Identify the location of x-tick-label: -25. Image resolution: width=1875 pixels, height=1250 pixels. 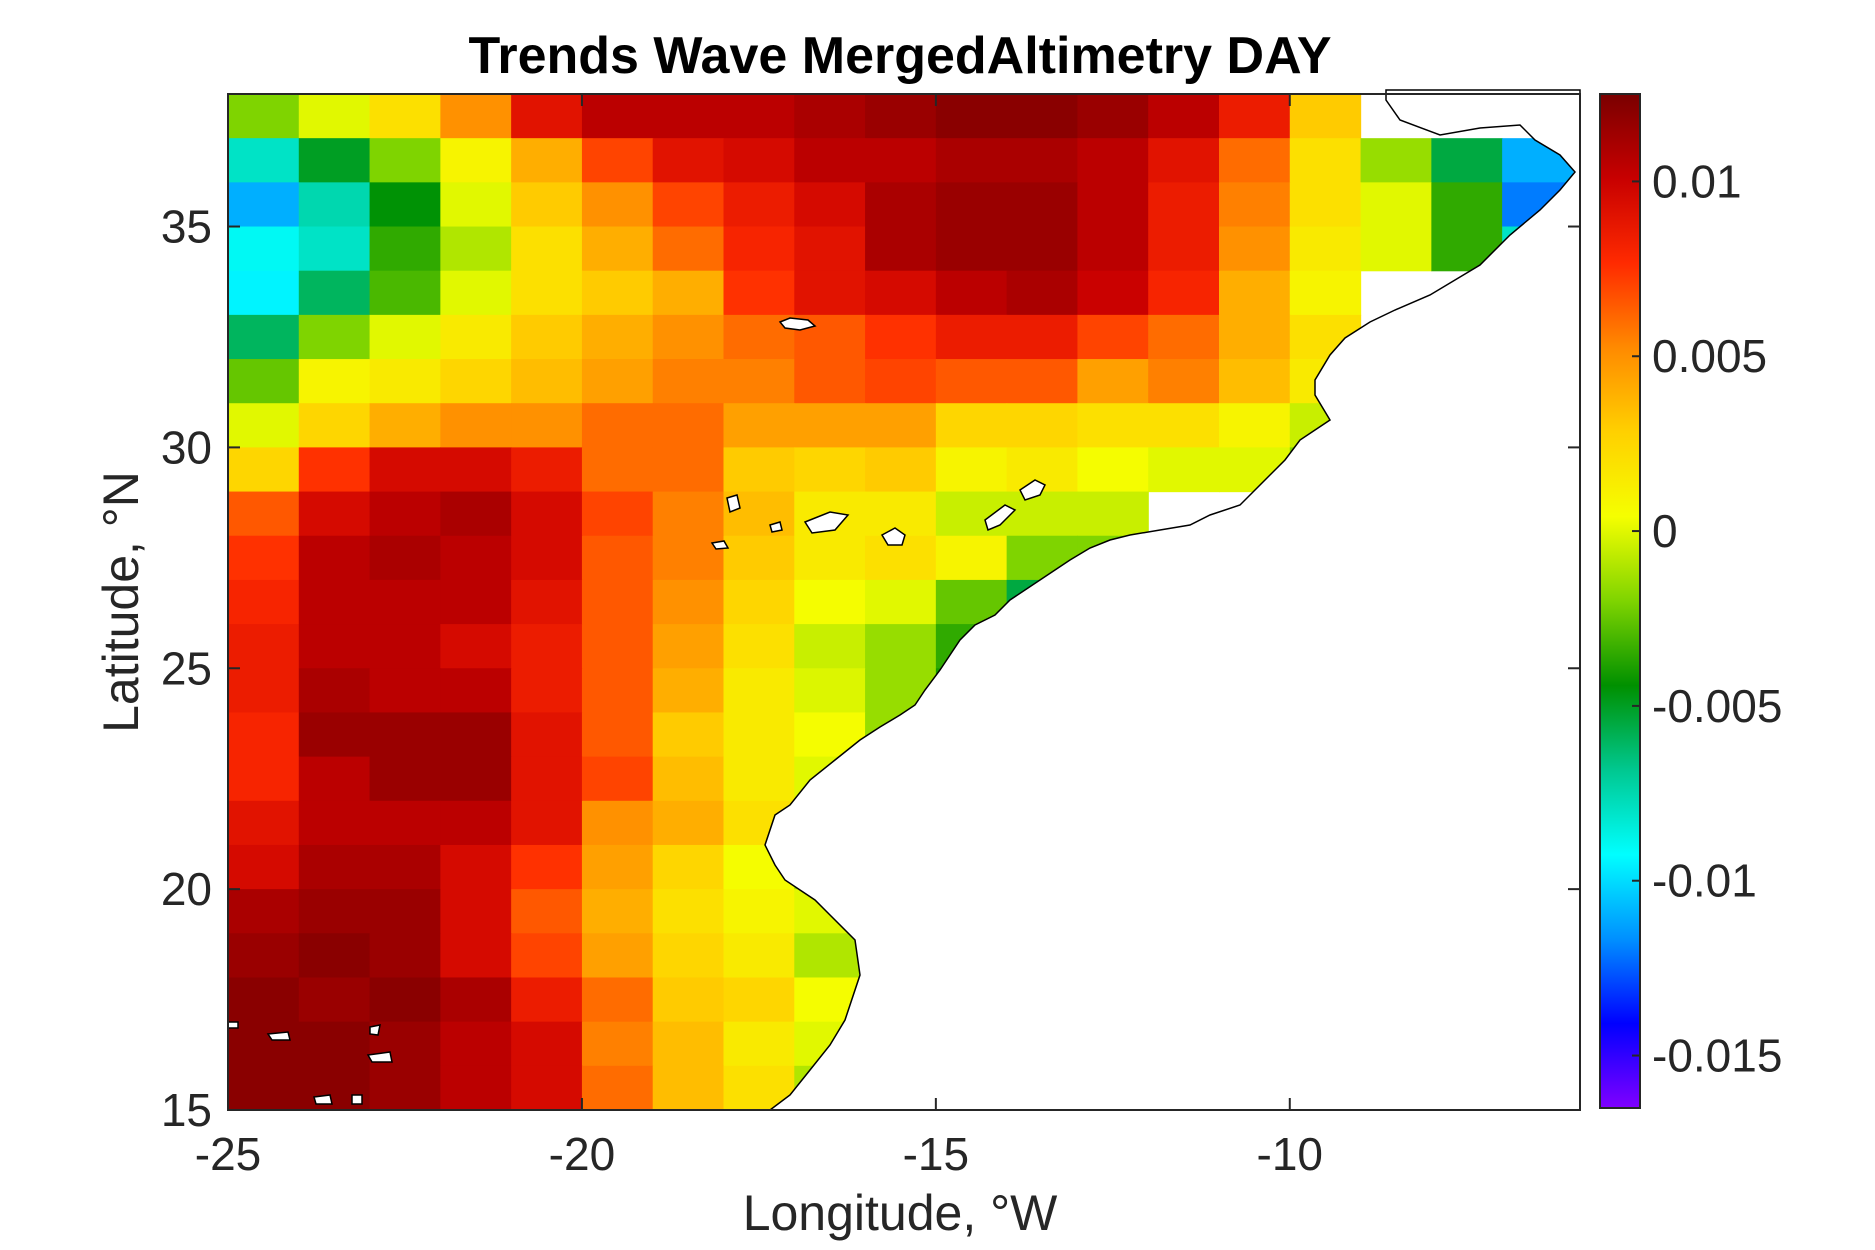
(228, 1154).